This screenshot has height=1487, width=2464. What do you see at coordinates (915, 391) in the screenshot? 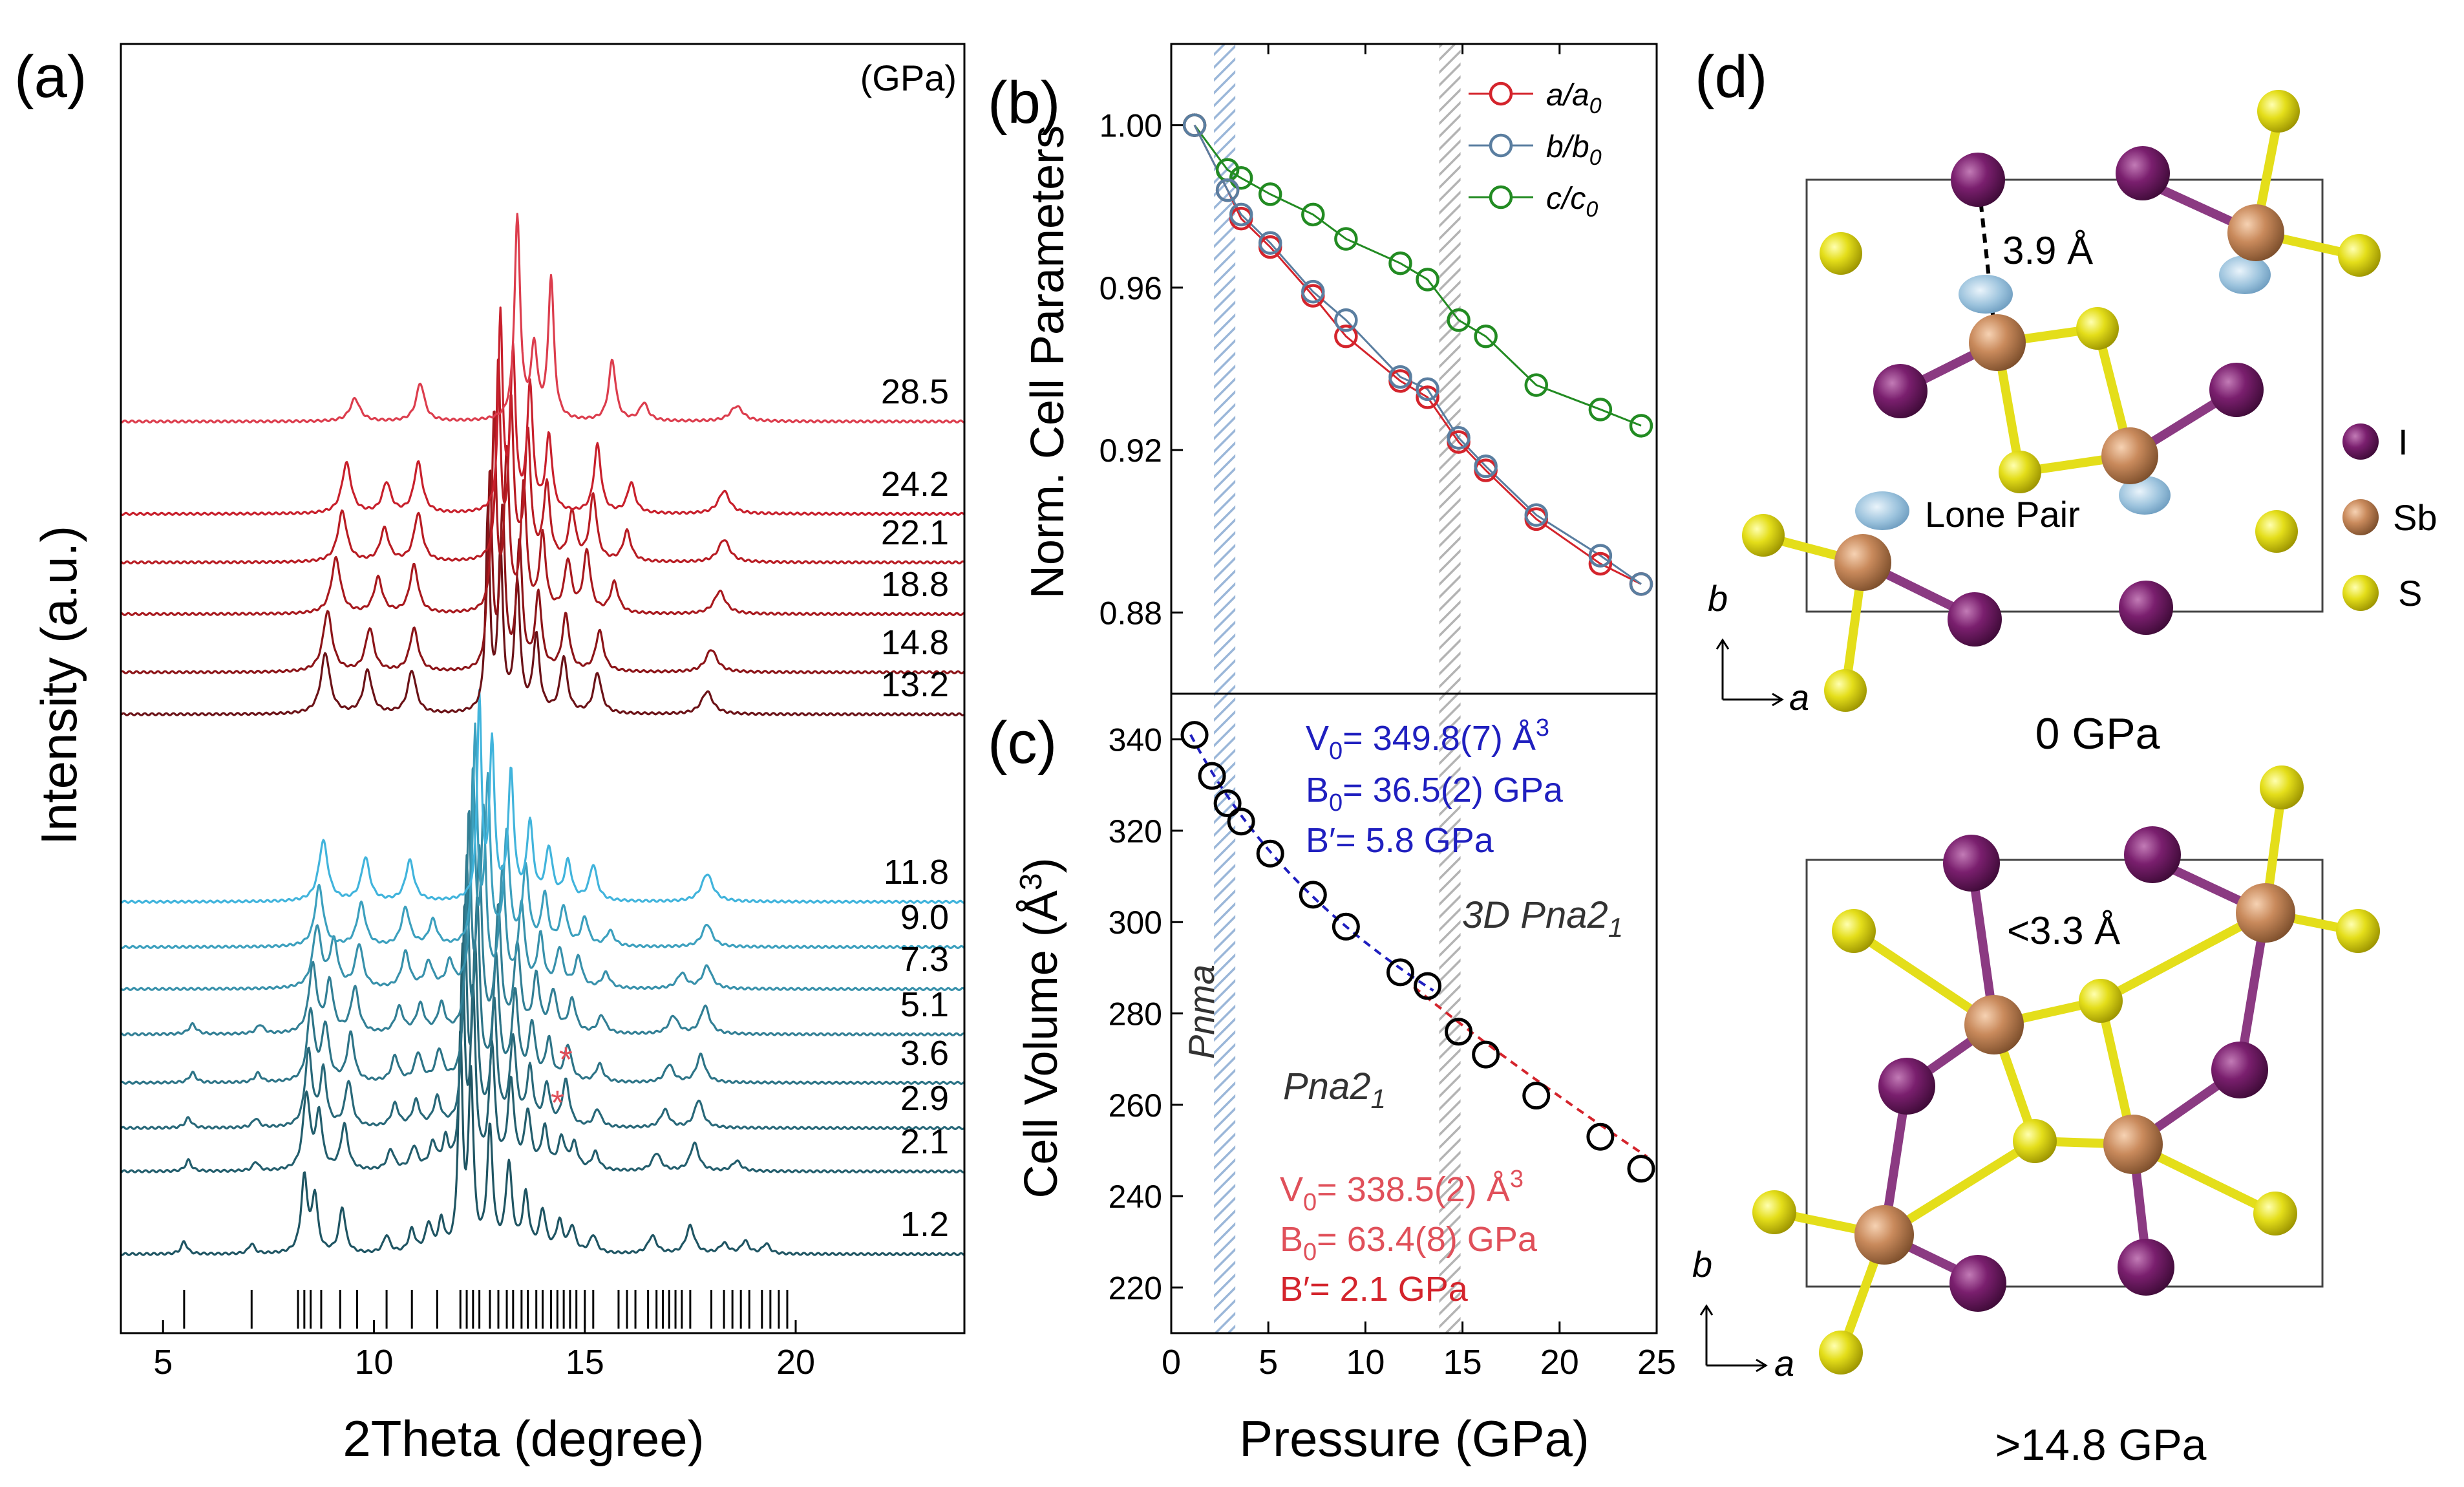
I see `pressure-label: 28.5` at bounding box center [915, 391].